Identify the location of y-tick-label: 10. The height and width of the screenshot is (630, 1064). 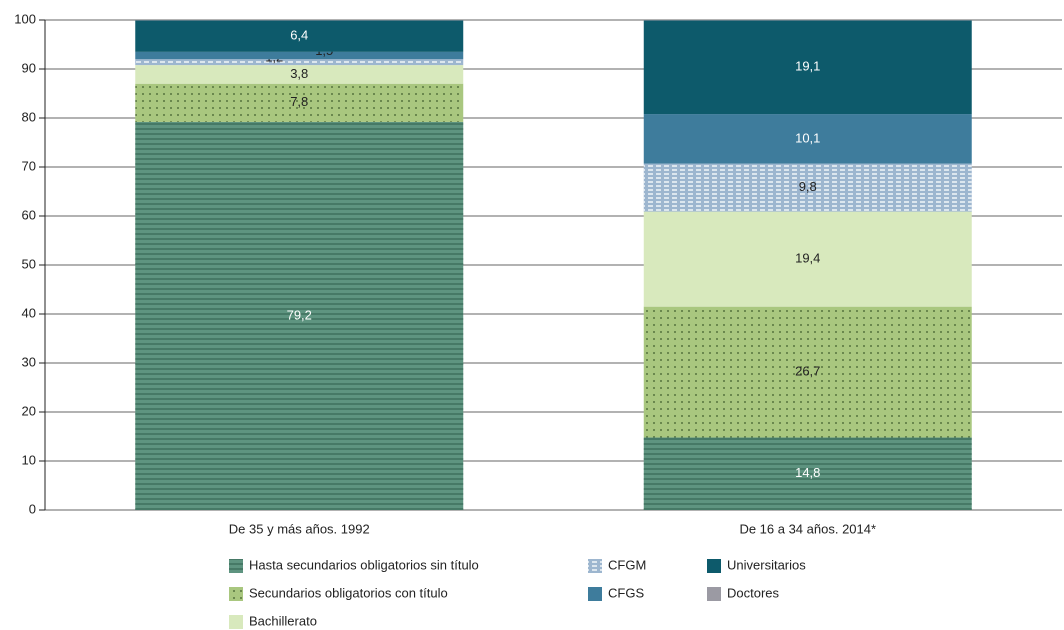
(29, 459).